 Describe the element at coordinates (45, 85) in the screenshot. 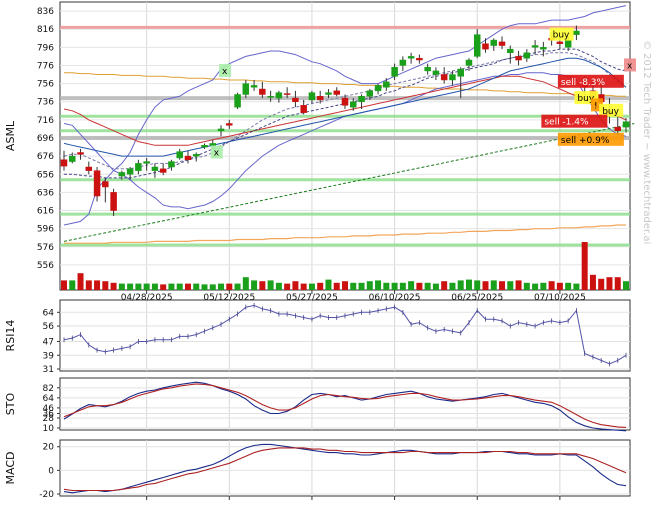

I see `price-tick-label: 756` at that location.